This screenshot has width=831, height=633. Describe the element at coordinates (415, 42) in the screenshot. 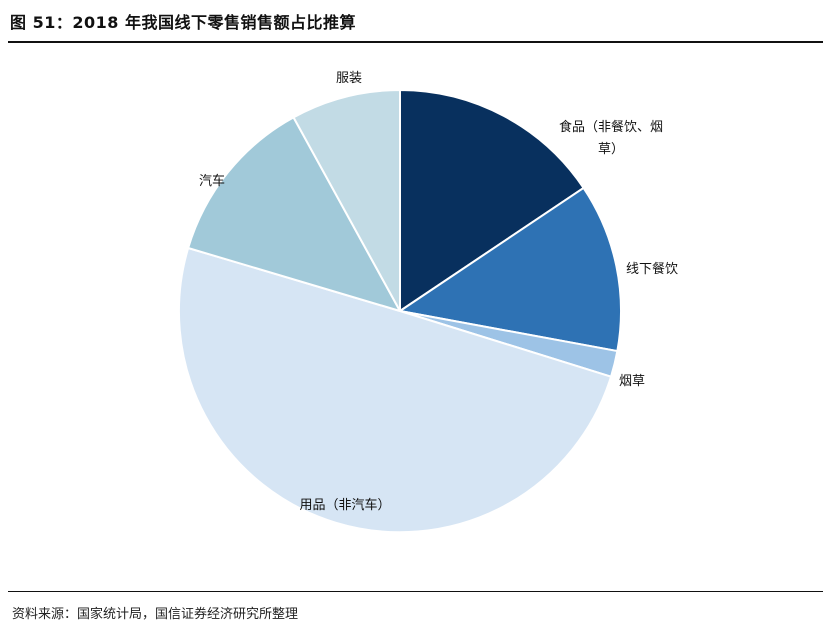

I see `title-rule` at that location.